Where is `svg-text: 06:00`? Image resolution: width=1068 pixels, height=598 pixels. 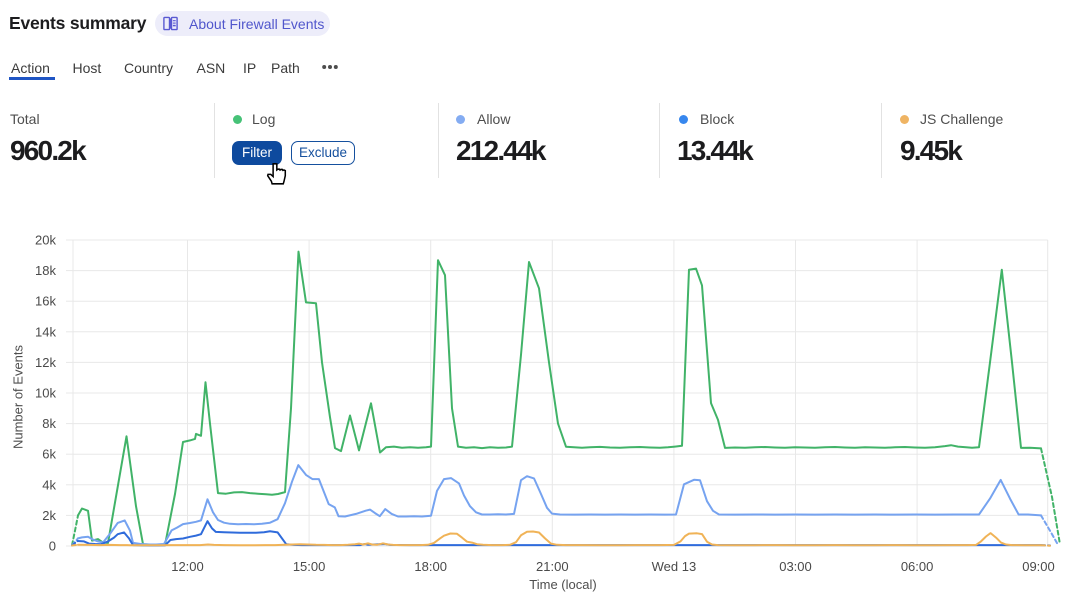 svg-text: 06:00 is located at coordinates (917, 566).